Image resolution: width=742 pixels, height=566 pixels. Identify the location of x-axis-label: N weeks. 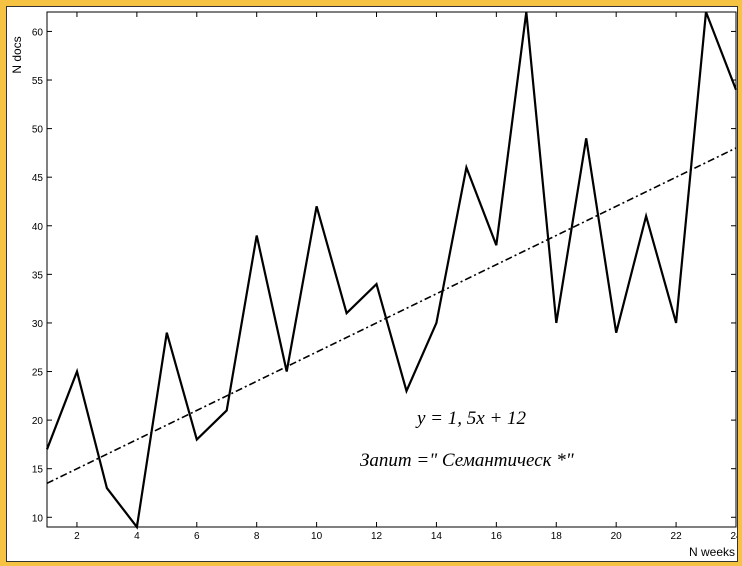
(712, 552).